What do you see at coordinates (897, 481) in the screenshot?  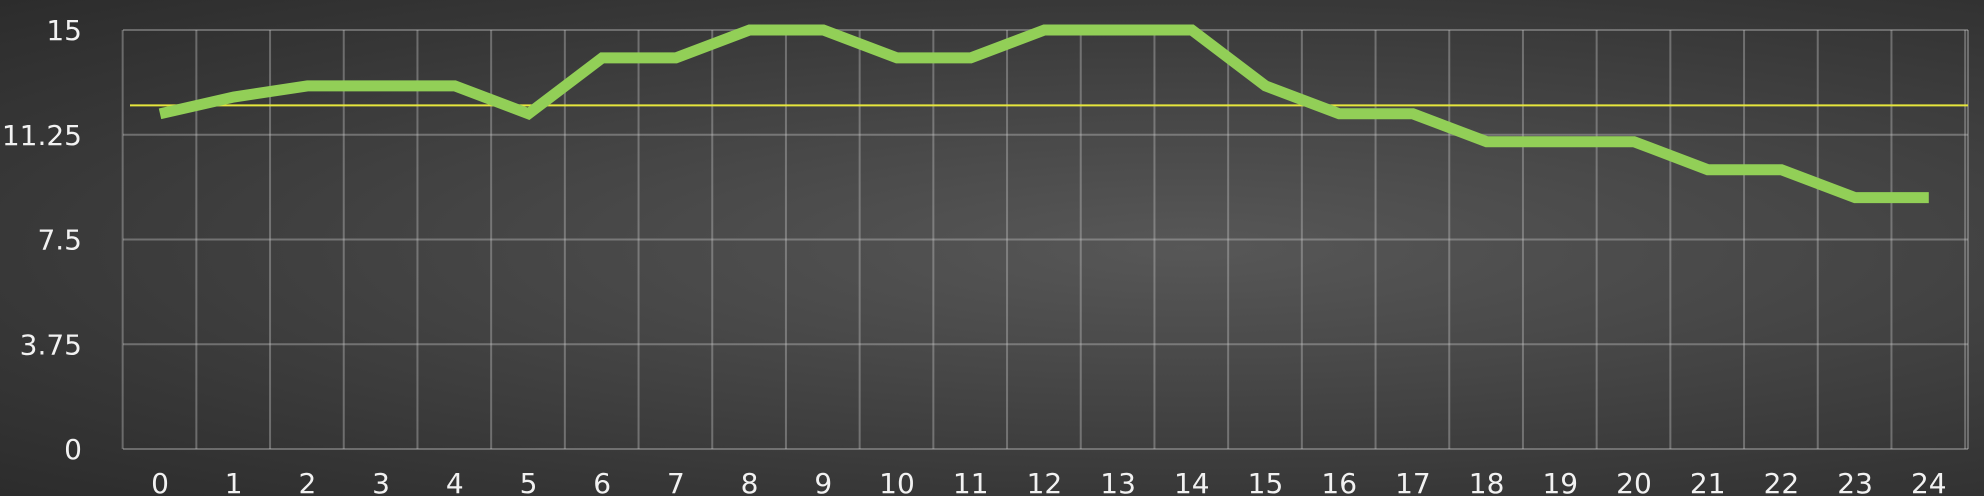 I see `x-tick-label: 10` at bounding box center [897, 481].